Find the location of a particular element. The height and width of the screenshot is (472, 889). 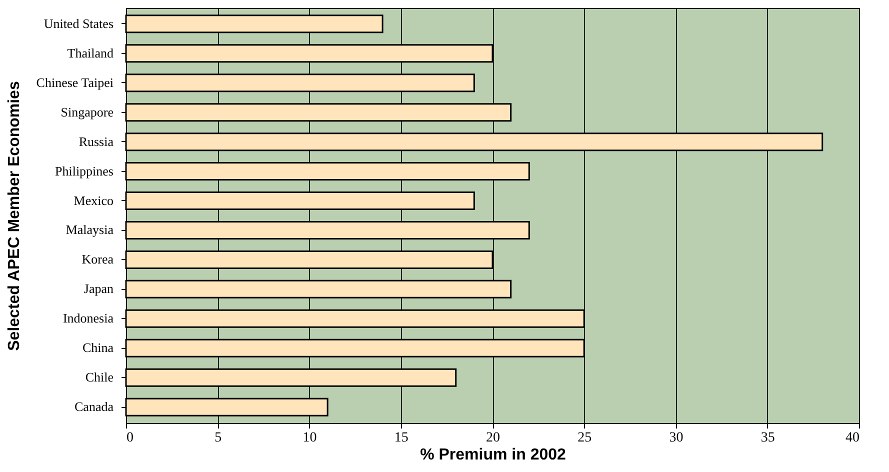

y-tick-label: Philippines is located at coordinates (84, 170).